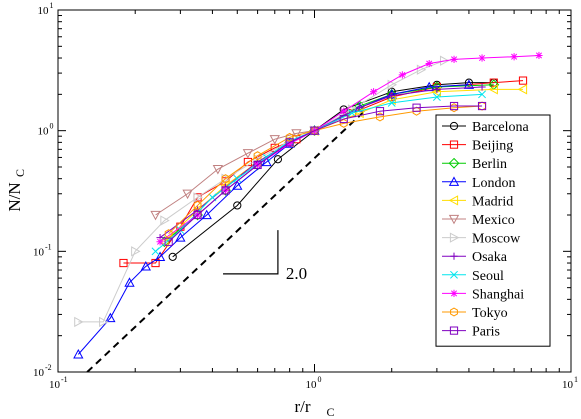 This screenshot has width=581, height=419. I want to click on legend-item-london: London, so click(479, 183).